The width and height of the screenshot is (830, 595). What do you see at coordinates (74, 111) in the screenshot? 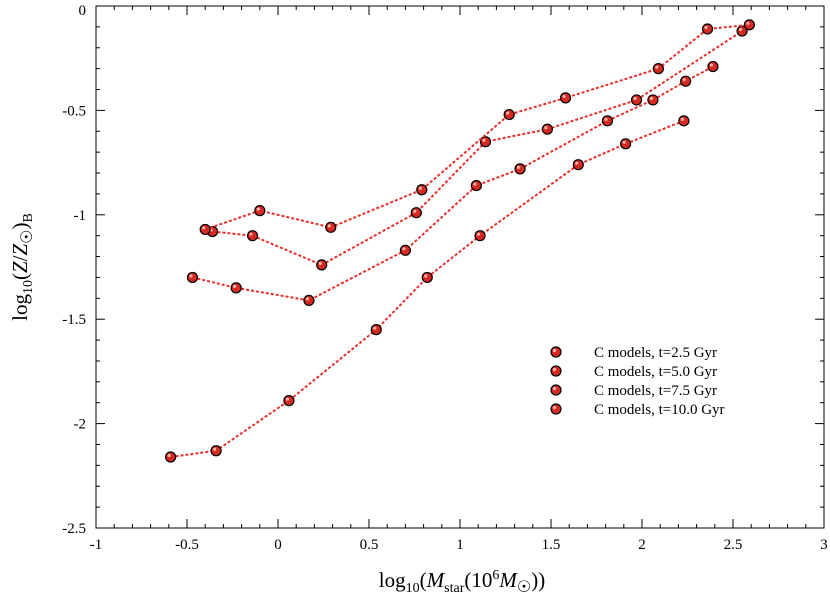
I see `y-tick-label: -0.5` at bounding box center [74, 111].